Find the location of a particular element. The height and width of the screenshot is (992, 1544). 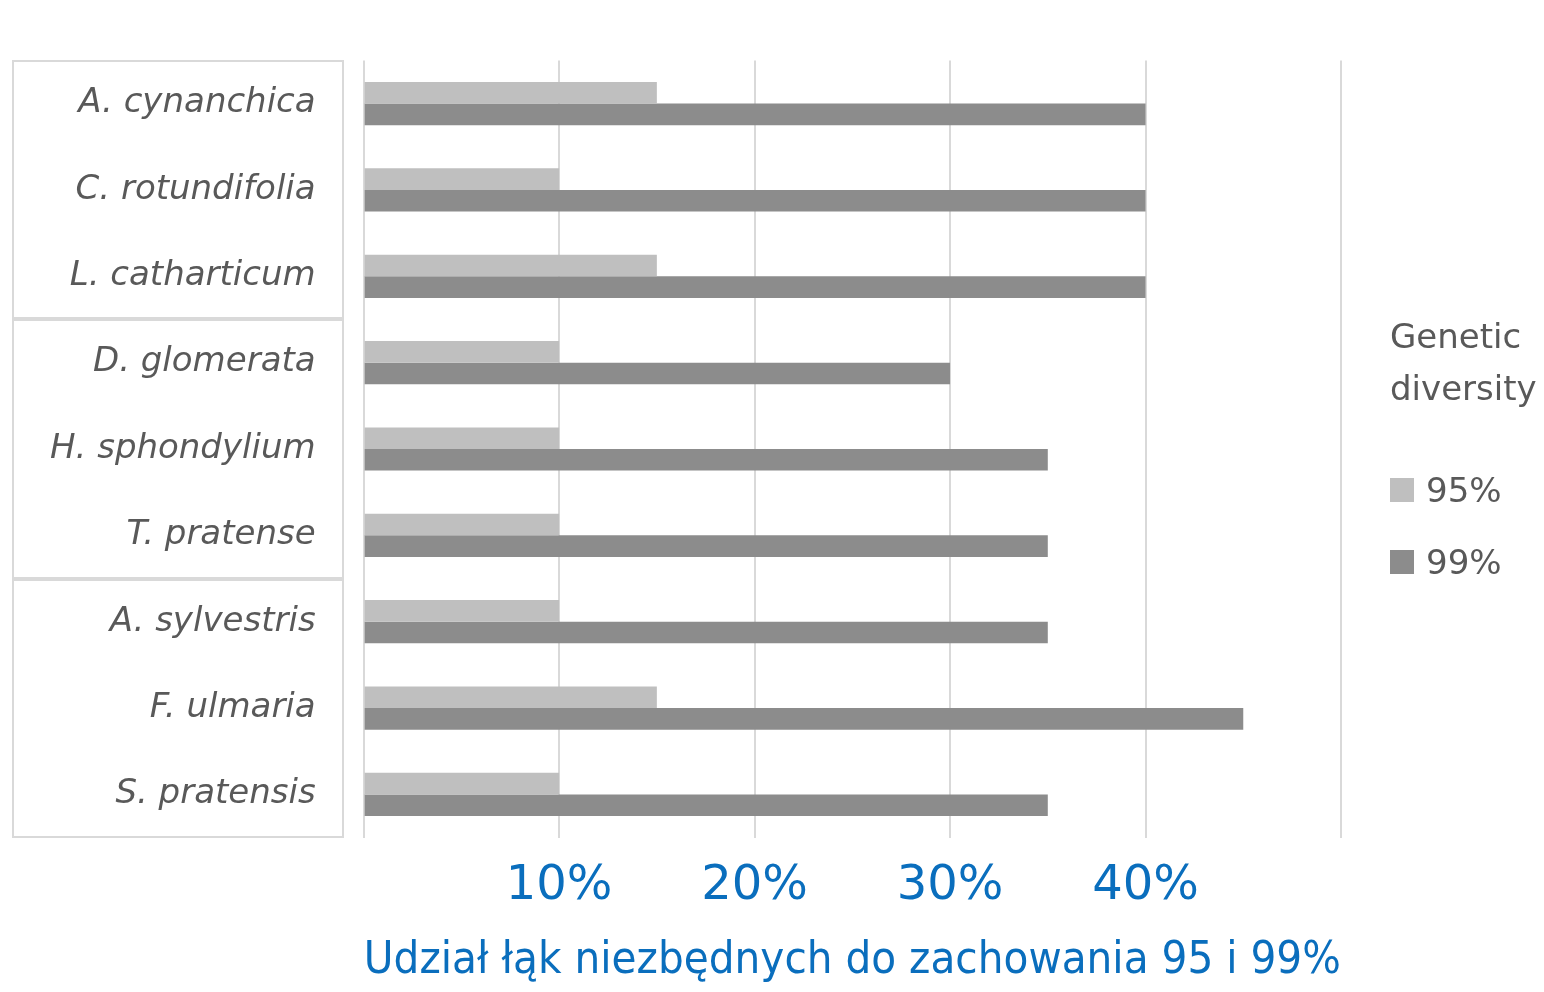

y-tick-label: D. glomerata is located at coordinates (204, 359).